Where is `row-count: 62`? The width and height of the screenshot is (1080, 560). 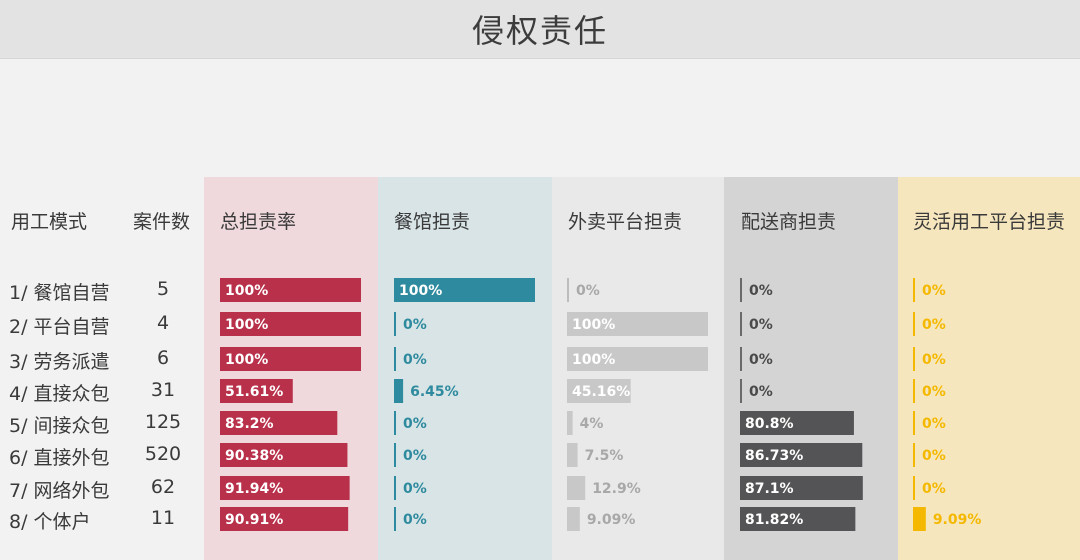
row-count: 62 is located at coordinates (163, 487).